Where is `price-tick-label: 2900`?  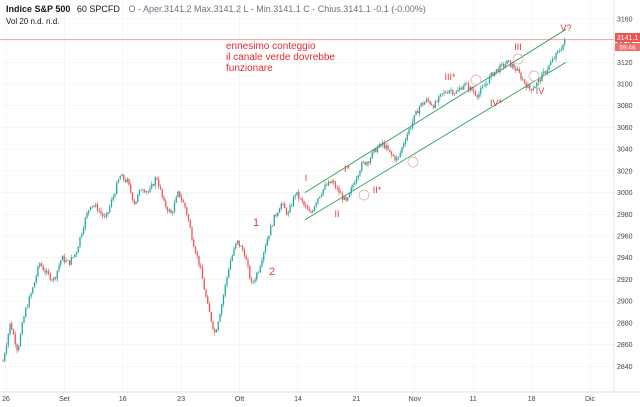 price-tick-label: 2900 is located at coordinates (625, 302).